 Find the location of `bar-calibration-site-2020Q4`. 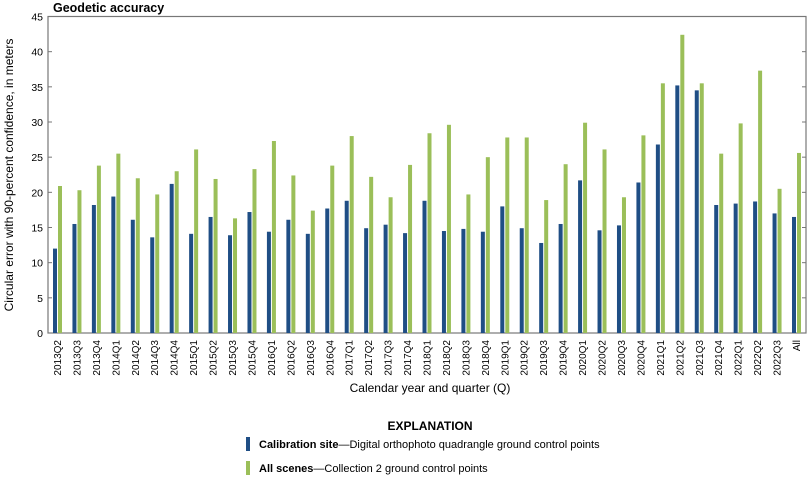

bar-calibration-site-2020Q4 is located at coordinates (638, 257).